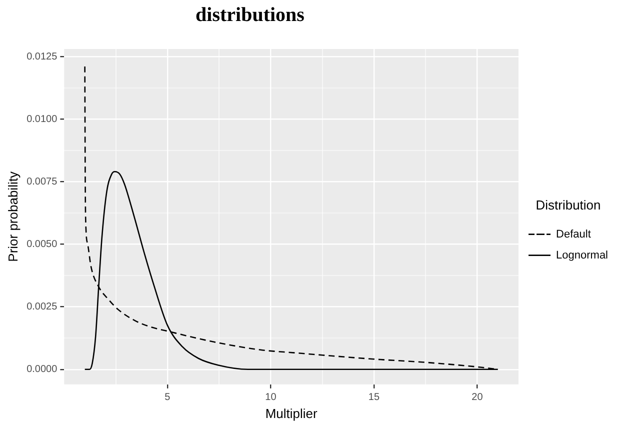 The width and height of the screenshot is (618, 422). I want to click on x-tick-label: 15, so click(374, 398).